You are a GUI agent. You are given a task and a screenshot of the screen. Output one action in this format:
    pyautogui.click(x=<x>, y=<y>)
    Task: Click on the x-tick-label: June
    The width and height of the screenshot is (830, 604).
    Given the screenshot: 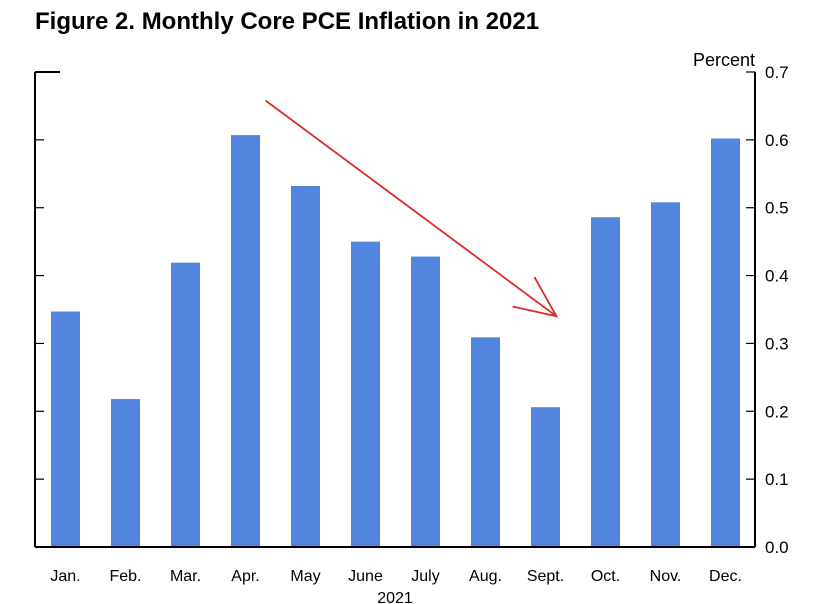 What is the action you would take?
    pyautogui.click(x=365, y=576)
    